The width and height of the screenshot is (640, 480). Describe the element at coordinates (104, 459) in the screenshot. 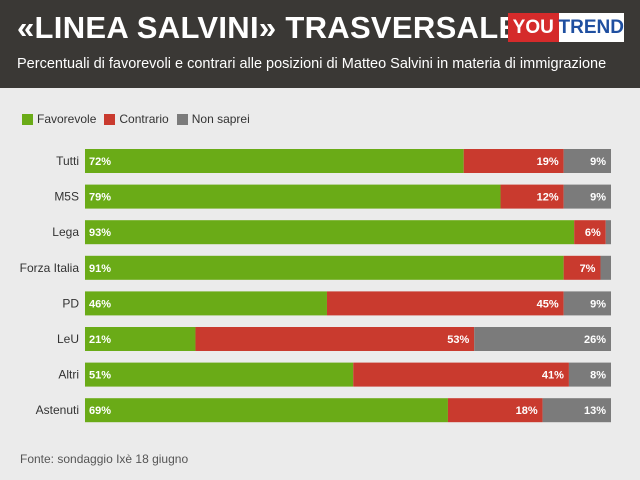

I see `source-note: Fonte: sondaggio Ixè 18 giugno` at that location.